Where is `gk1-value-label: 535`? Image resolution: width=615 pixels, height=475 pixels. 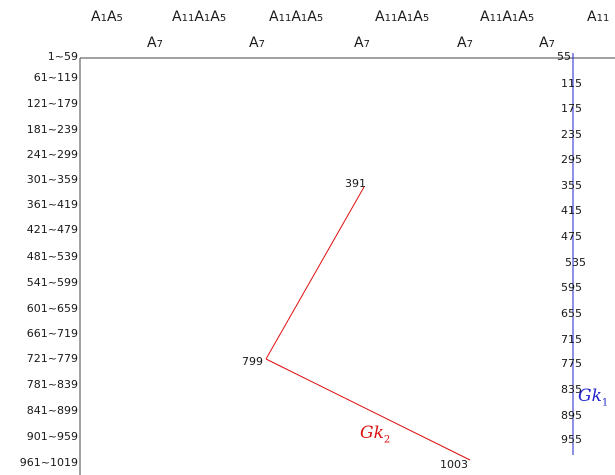
gk1-value-label: 535 is located at coordinates (575, 262).